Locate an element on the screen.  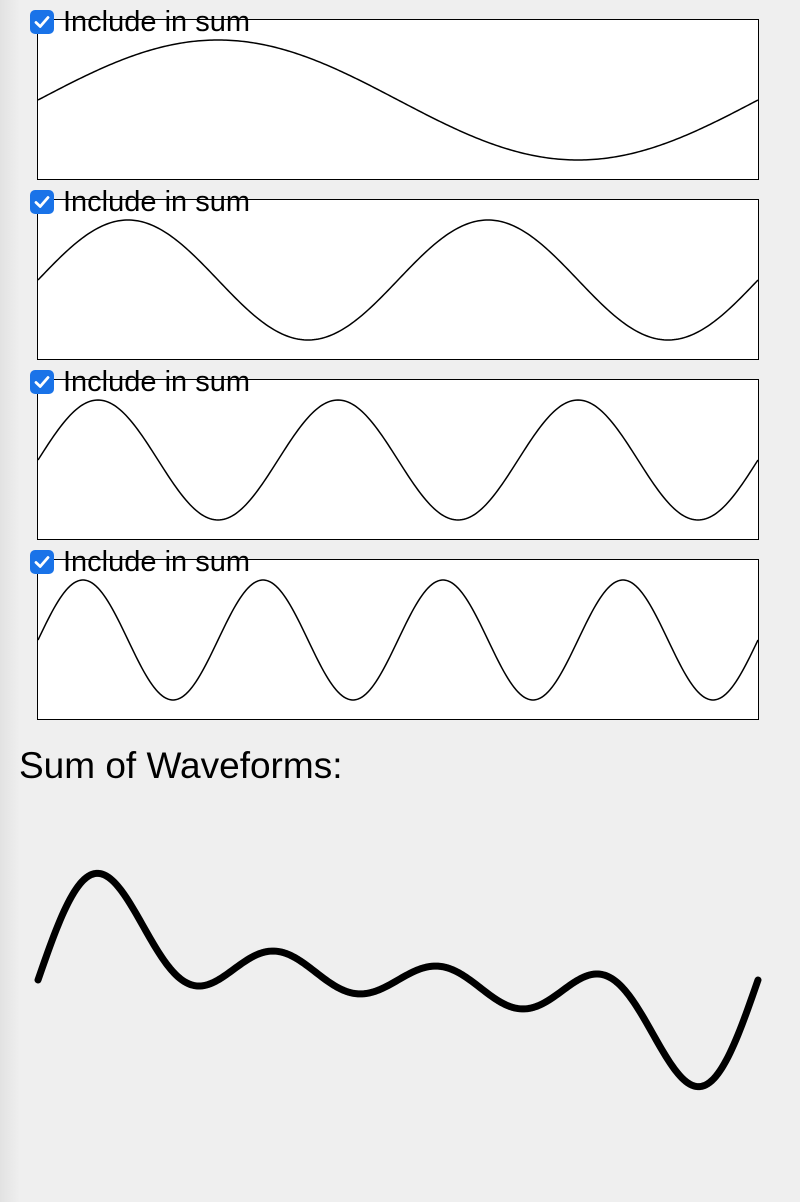
include-in-sum-label-2: Include in sum is located at coordinates (156, 202).